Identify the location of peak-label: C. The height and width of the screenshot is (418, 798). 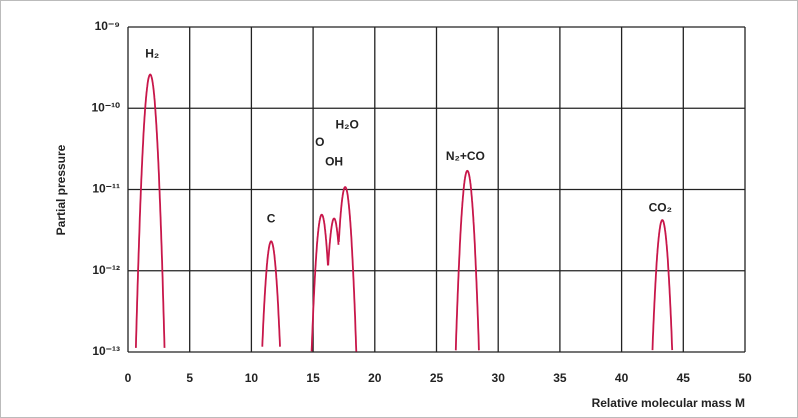
(271, 219).